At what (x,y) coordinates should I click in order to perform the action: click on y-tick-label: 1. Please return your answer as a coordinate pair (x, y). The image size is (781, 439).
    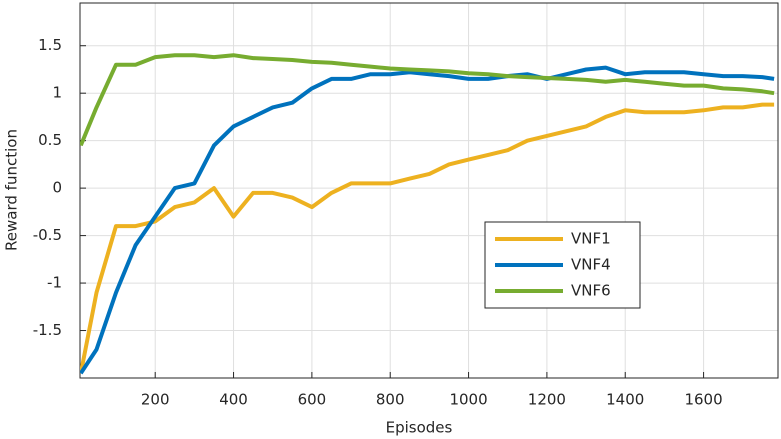
    Looking at the image, I should click on (57, 93).